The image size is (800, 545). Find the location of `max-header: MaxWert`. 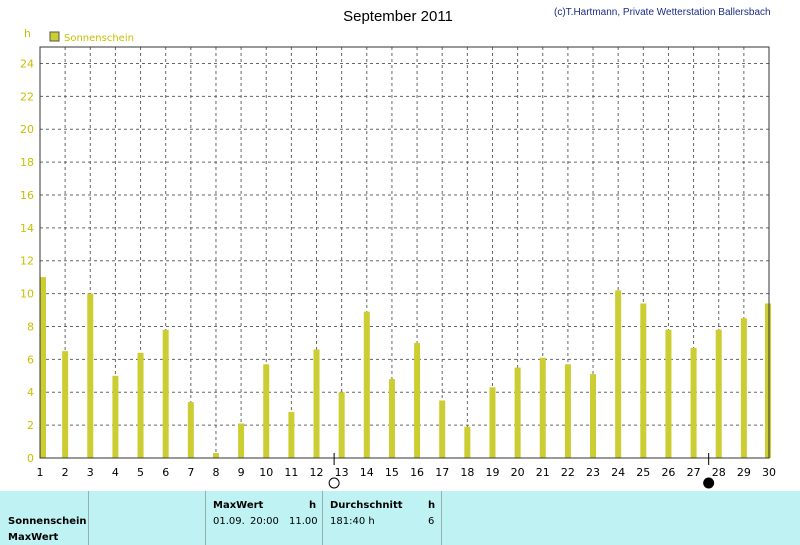

max-header: MaxWert is located at coordinates (238, 505).